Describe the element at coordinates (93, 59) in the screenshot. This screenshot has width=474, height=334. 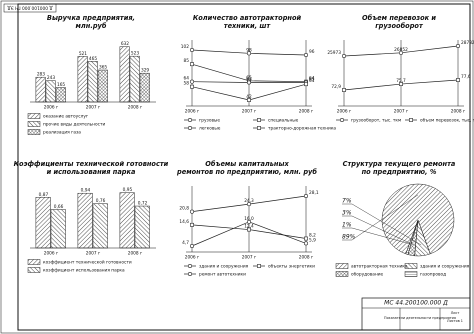
I see `data-label: 465` at that location.